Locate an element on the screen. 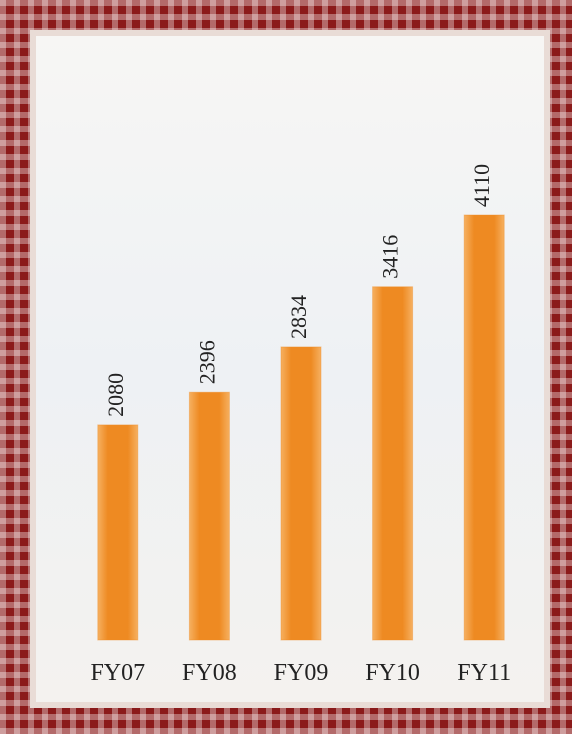 The height and width of the screenshot is (734, 572). x-tick-label: FY08 is located at coordinates (209, 673).